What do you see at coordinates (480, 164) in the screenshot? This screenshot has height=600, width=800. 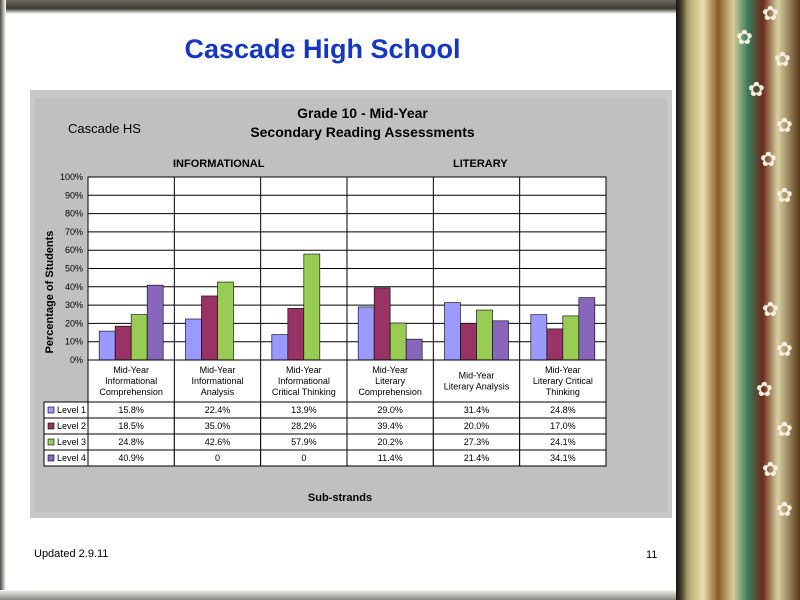 I see `group-label-literary: LITERARY` at bounding box center [480, 164].